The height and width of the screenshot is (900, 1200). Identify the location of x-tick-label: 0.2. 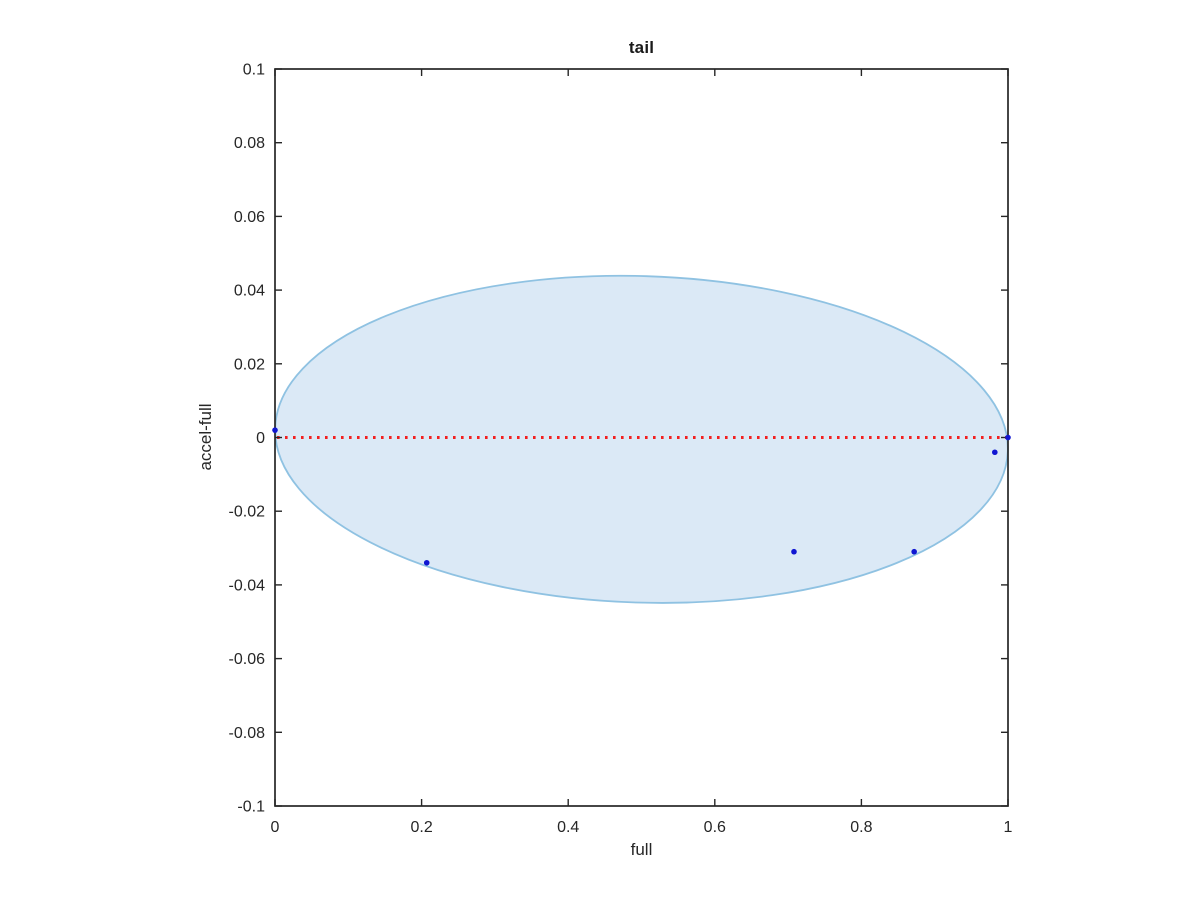
(421, 827).